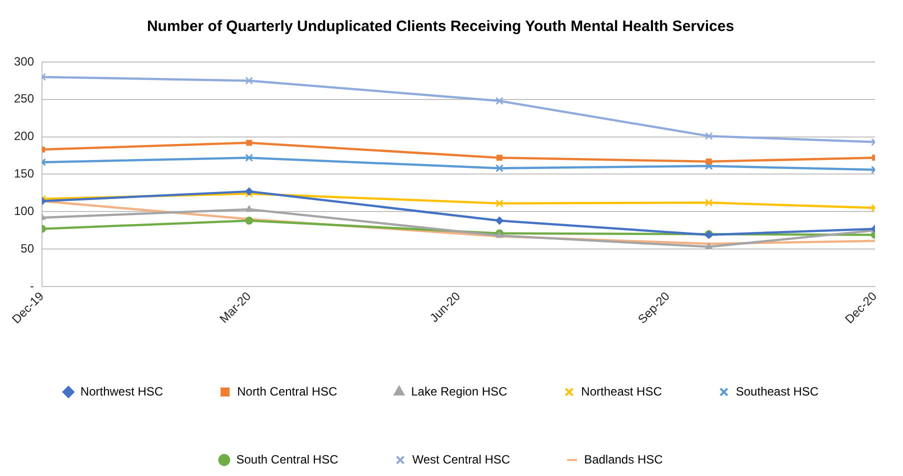 Image resolution: width=903 pixels, height=476 pixels. I want to click on legend-label: West Central HSC, so click(461, 459).